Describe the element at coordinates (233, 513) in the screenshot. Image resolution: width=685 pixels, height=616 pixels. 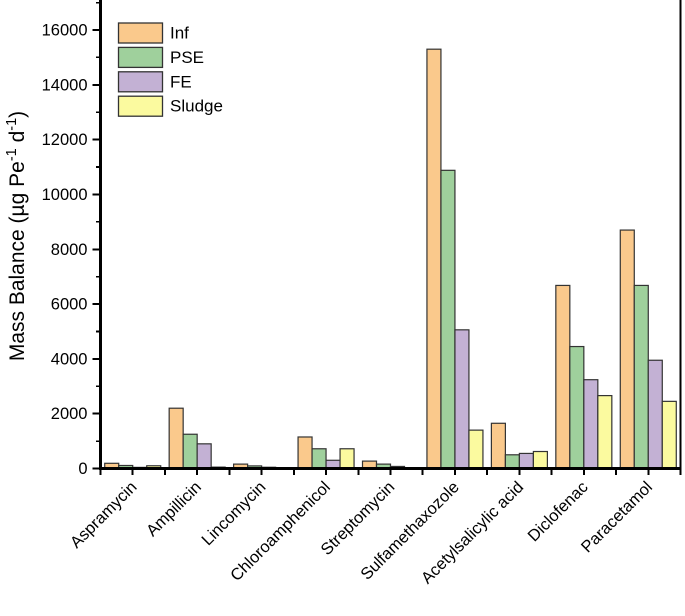
I see `x-tick-label-lincomycin: Lincomycin` at that location.